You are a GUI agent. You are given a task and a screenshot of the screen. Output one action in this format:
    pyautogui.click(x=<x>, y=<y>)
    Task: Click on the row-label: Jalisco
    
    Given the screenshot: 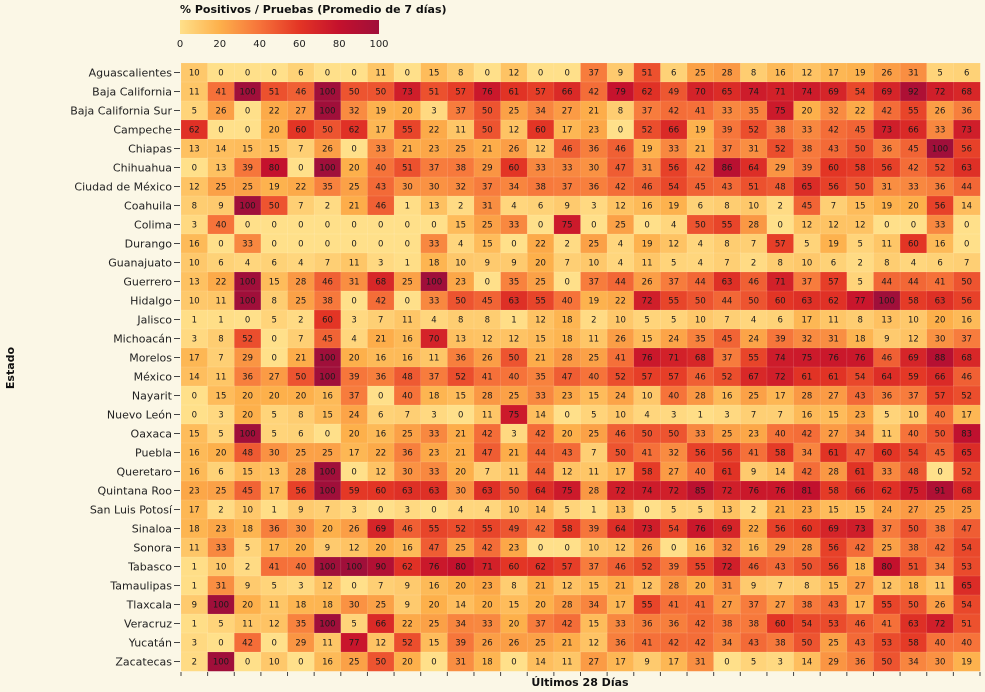 What is the action you would take?
    pyautogui.click(x=154, y=320)
    